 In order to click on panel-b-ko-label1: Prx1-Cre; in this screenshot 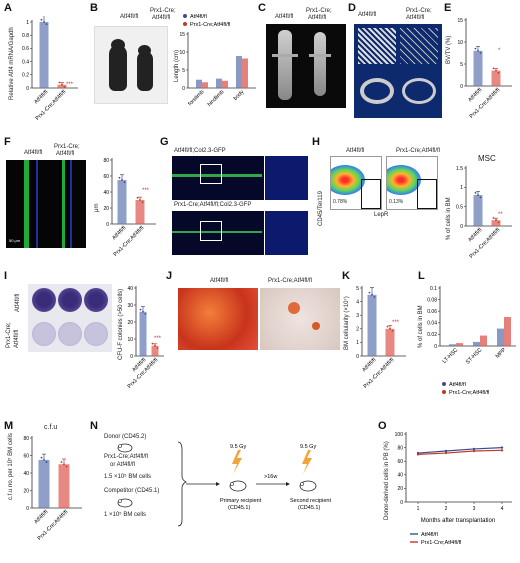, I will do `click(163, 11)`.